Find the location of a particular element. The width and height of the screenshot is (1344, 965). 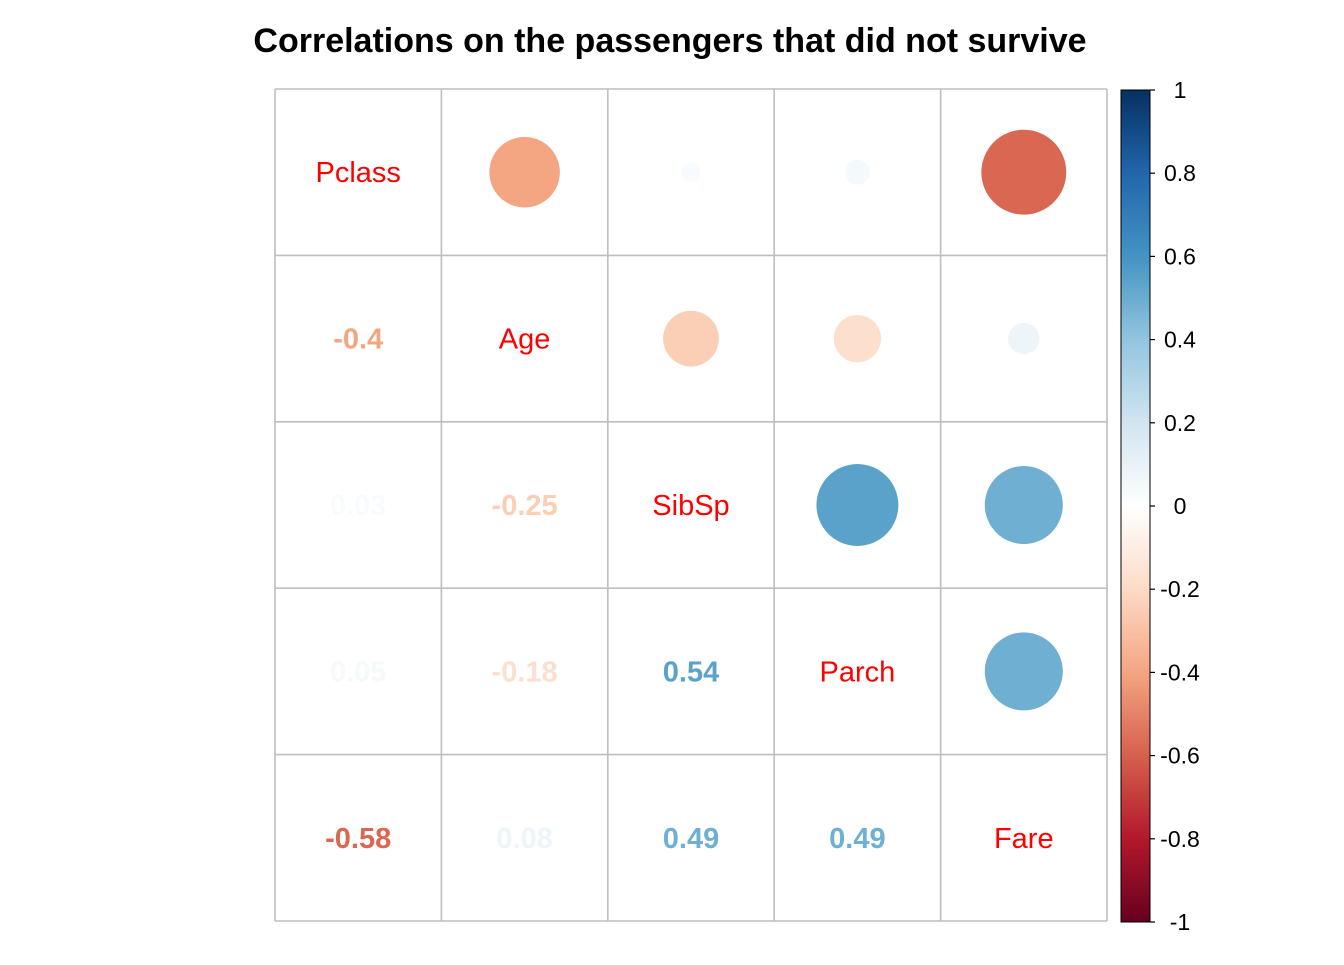

corr-circle-age-parch is located at coordinates (857, 338).